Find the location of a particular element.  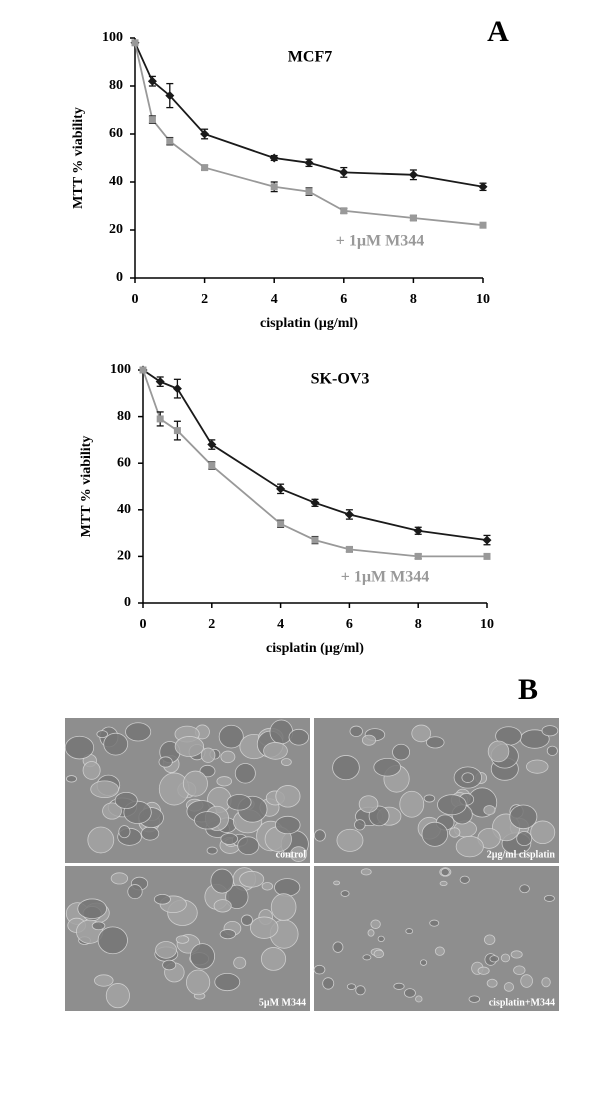

panel-label: A is located at coordinates (498, 31).